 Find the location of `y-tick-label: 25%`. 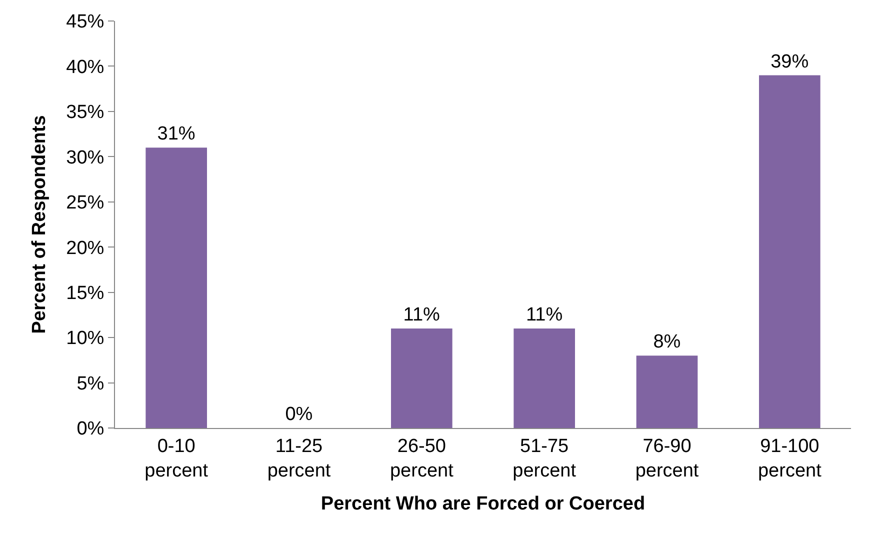

y-tick-label: 25% is located at coordinates (85, 203).